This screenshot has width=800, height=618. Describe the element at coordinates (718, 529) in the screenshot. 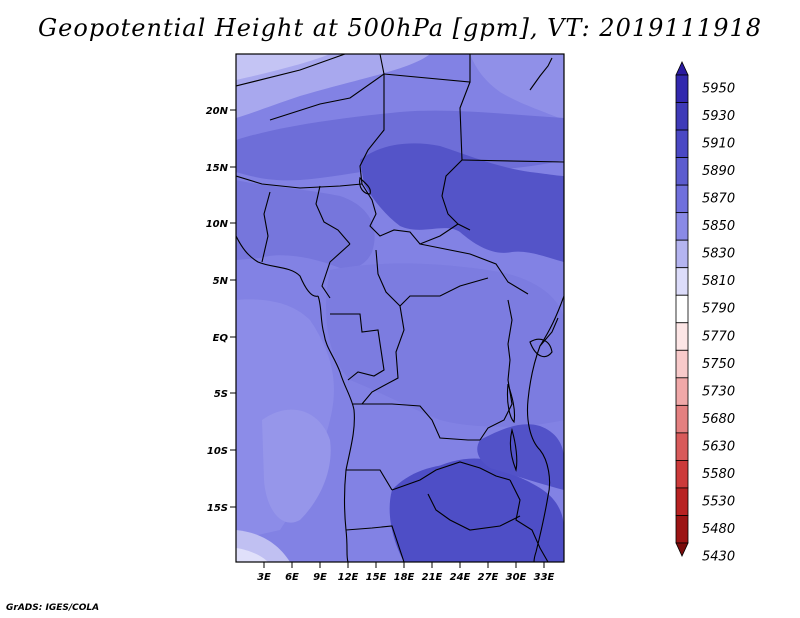

I see `colorbar-level-label: 5480` at that location.